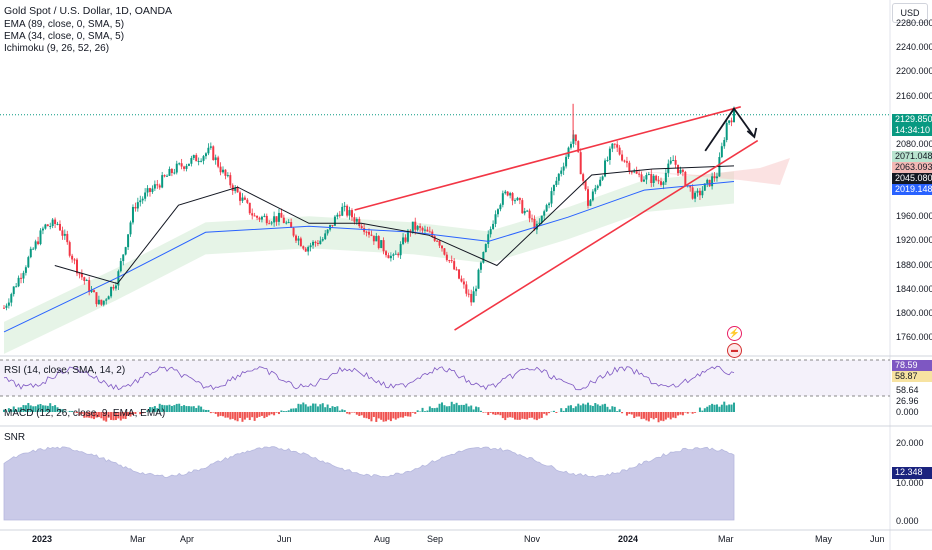  Describe the element at coordinates (734, 350) in the screenshot. I see `us-flag-event-icon: ▬` at that location.